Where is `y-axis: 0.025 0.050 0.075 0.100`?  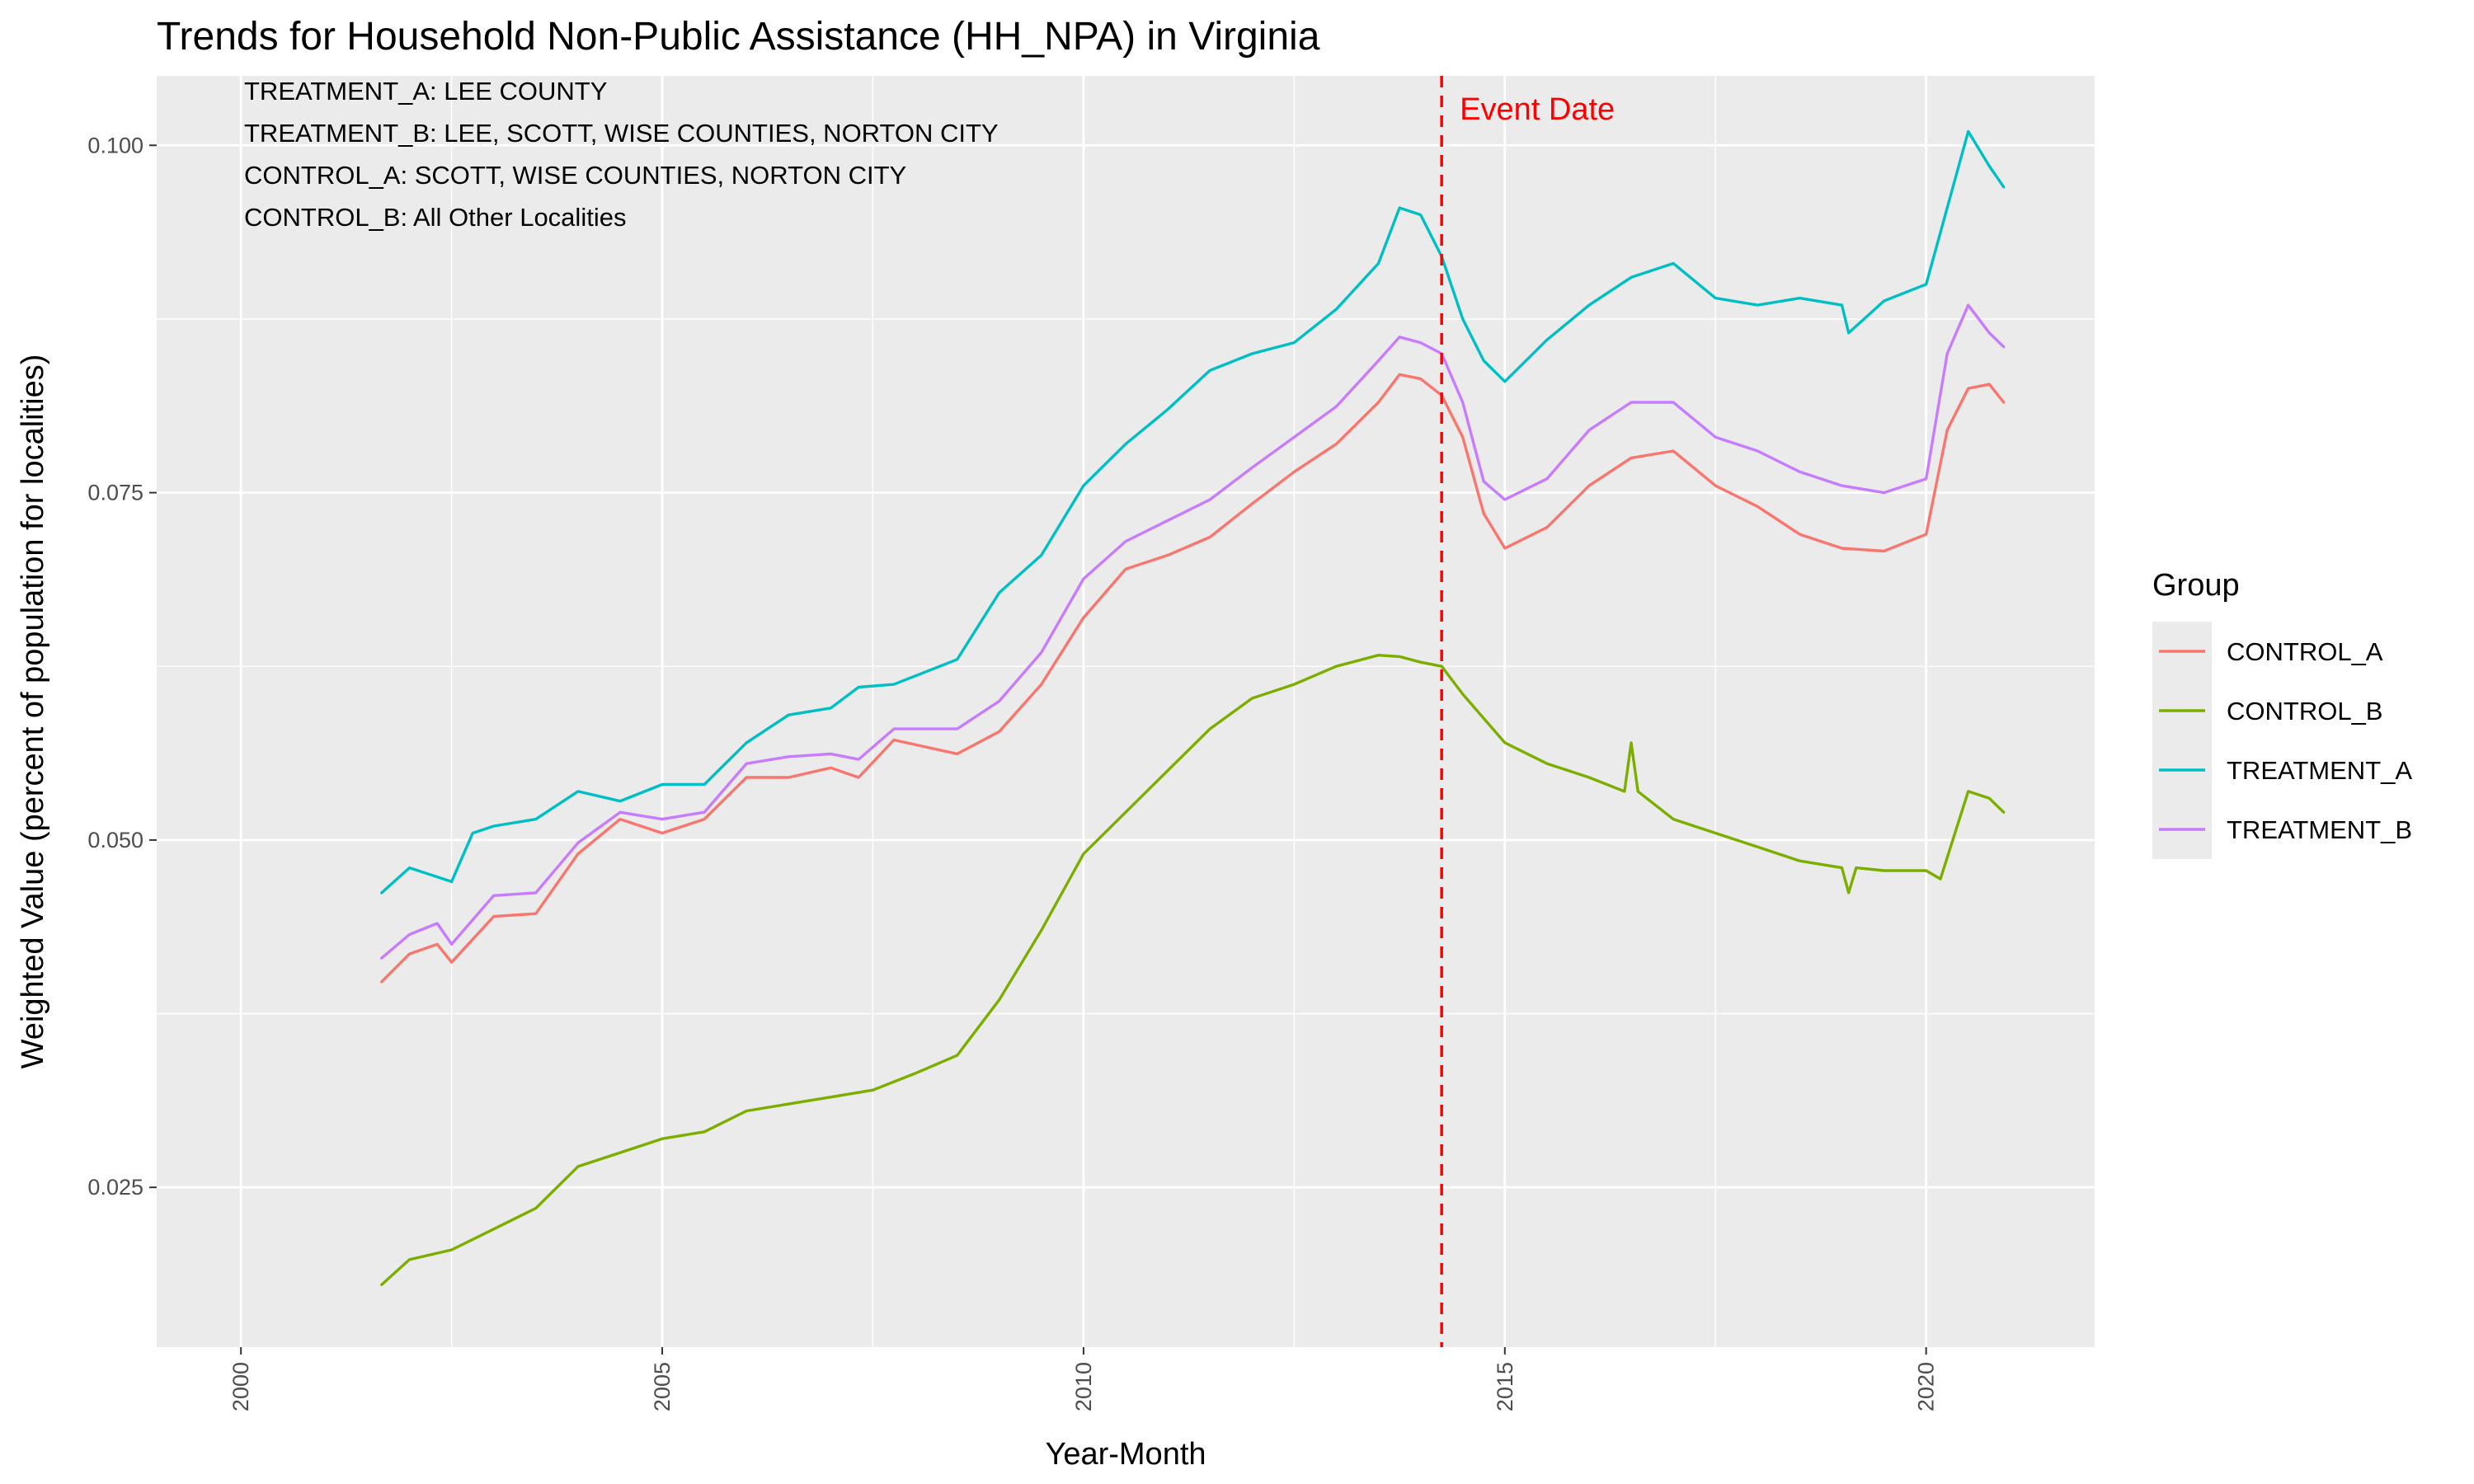 y-axis: 0.025 0.050 0.075 0.100 is located at coordinates (122, 666).